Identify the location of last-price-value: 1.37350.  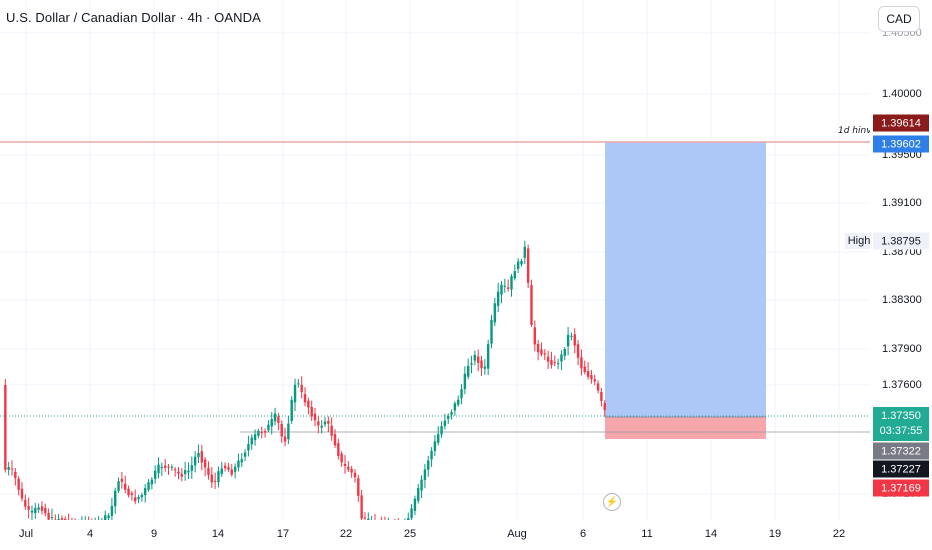
(901, 416).